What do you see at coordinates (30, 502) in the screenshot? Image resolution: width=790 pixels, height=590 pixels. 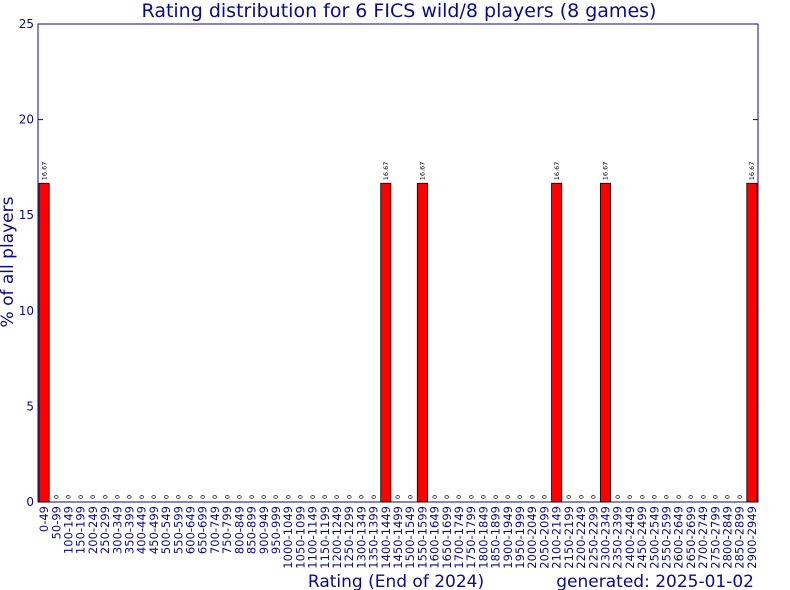 I see `y-tick-label: 0` at bounding box center [30, 502].